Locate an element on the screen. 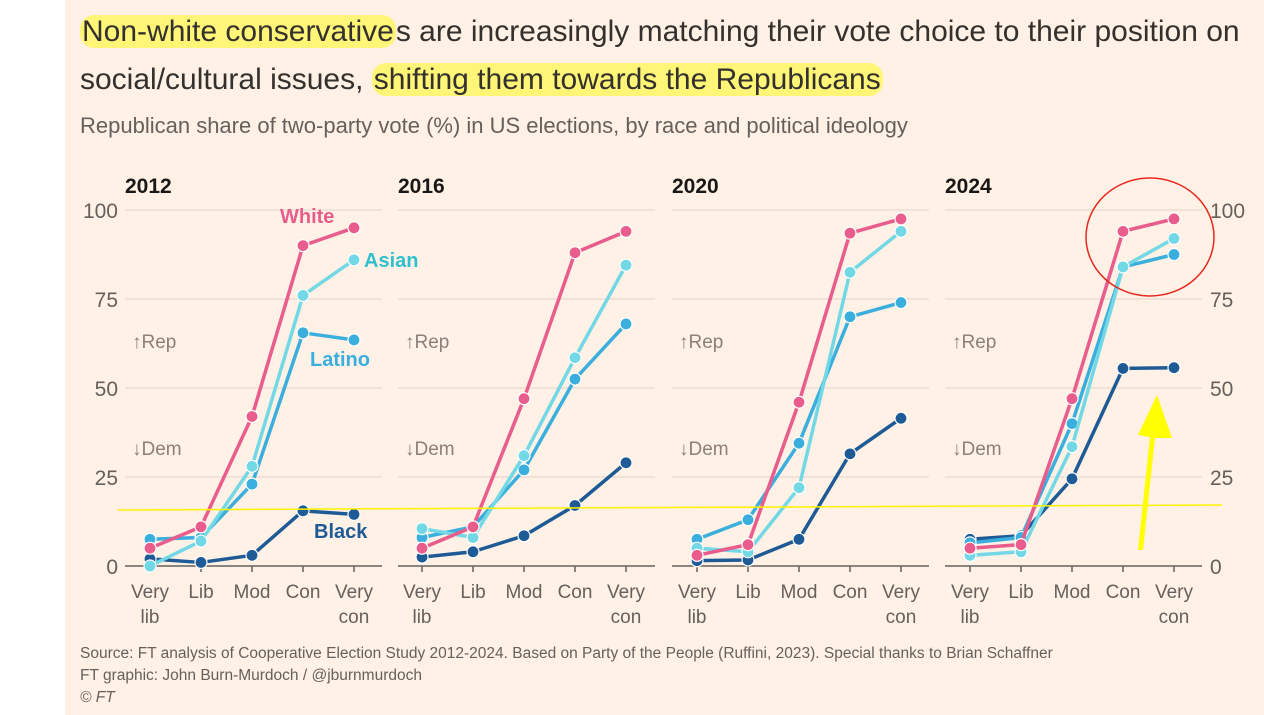 The width and height of the screenshot is (1264, 715). title-highlight-1: Non-white conservative is located at coordinates (238, 31).